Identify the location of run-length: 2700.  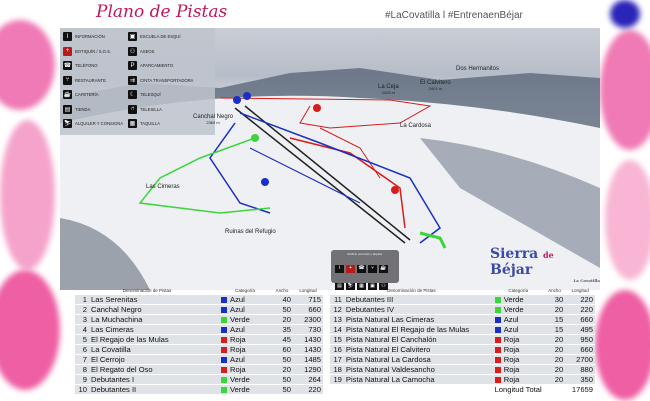
(580, 360).